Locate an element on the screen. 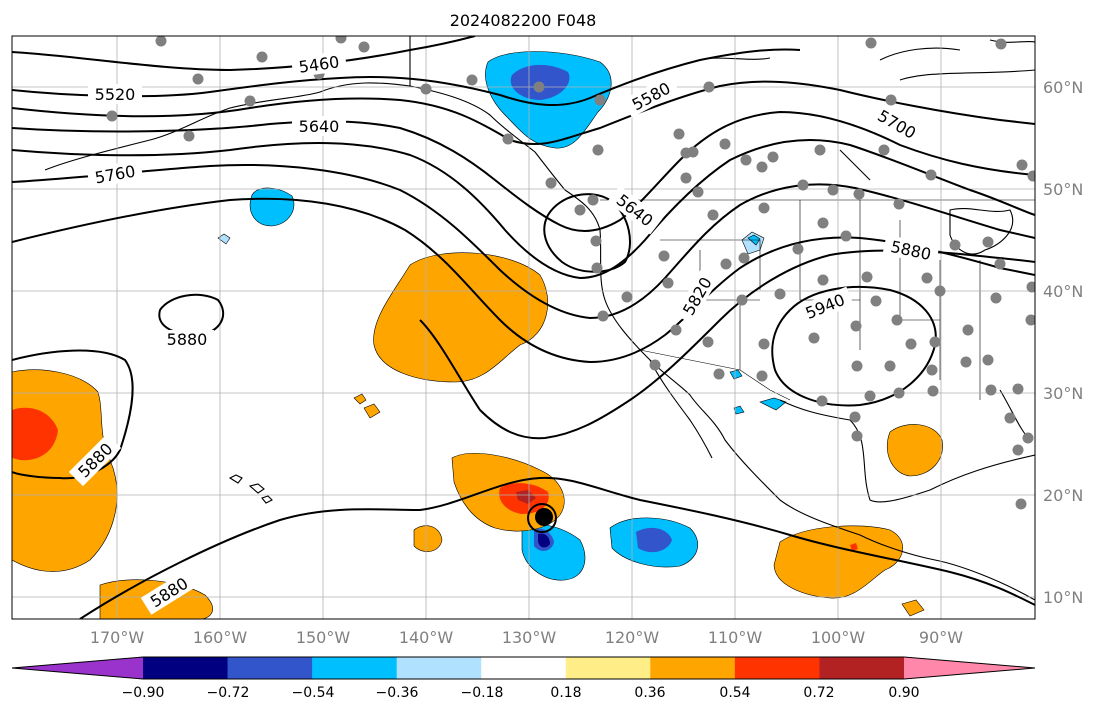  alaska-coast is located at coordinates (305, 136).